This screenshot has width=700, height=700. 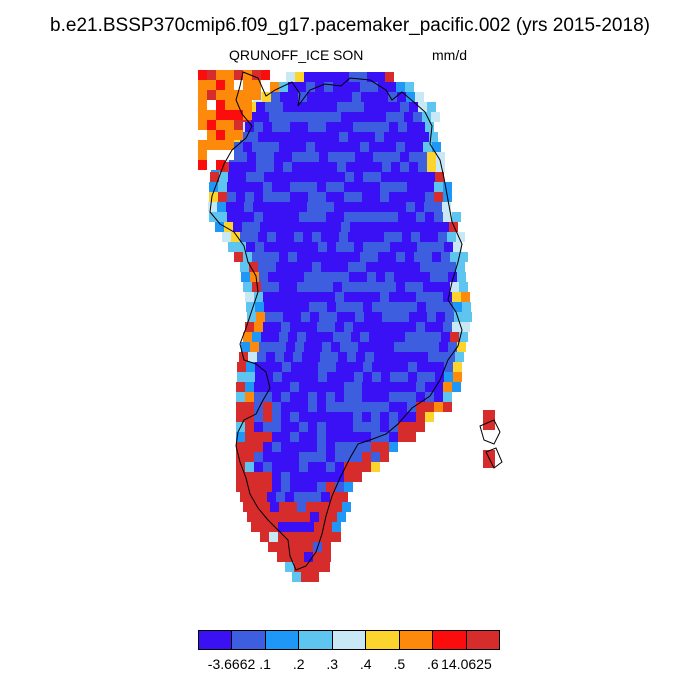 I want to click on variable-label: QRUNOFF_ICE, so click(x=279, y=55).